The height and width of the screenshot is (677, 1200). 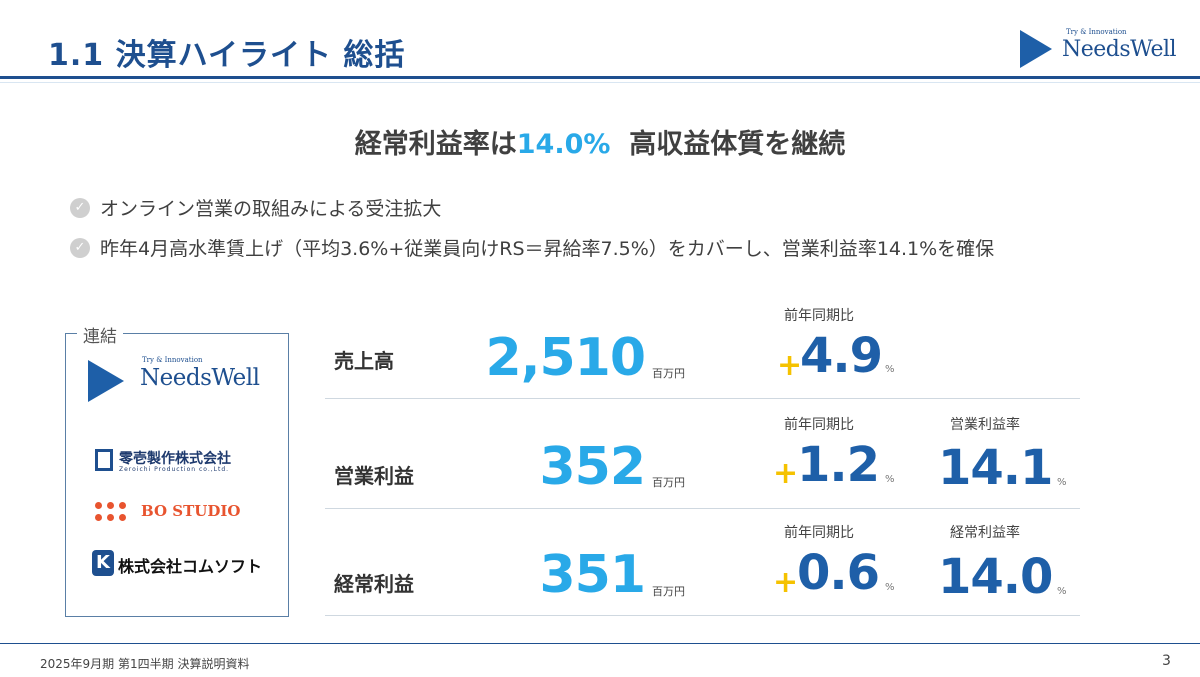 What do you see at coordinates (374, 476) in the screenshot?
I see `metric-label-operating-income: 営業利益` at bounding box center [374, 476].